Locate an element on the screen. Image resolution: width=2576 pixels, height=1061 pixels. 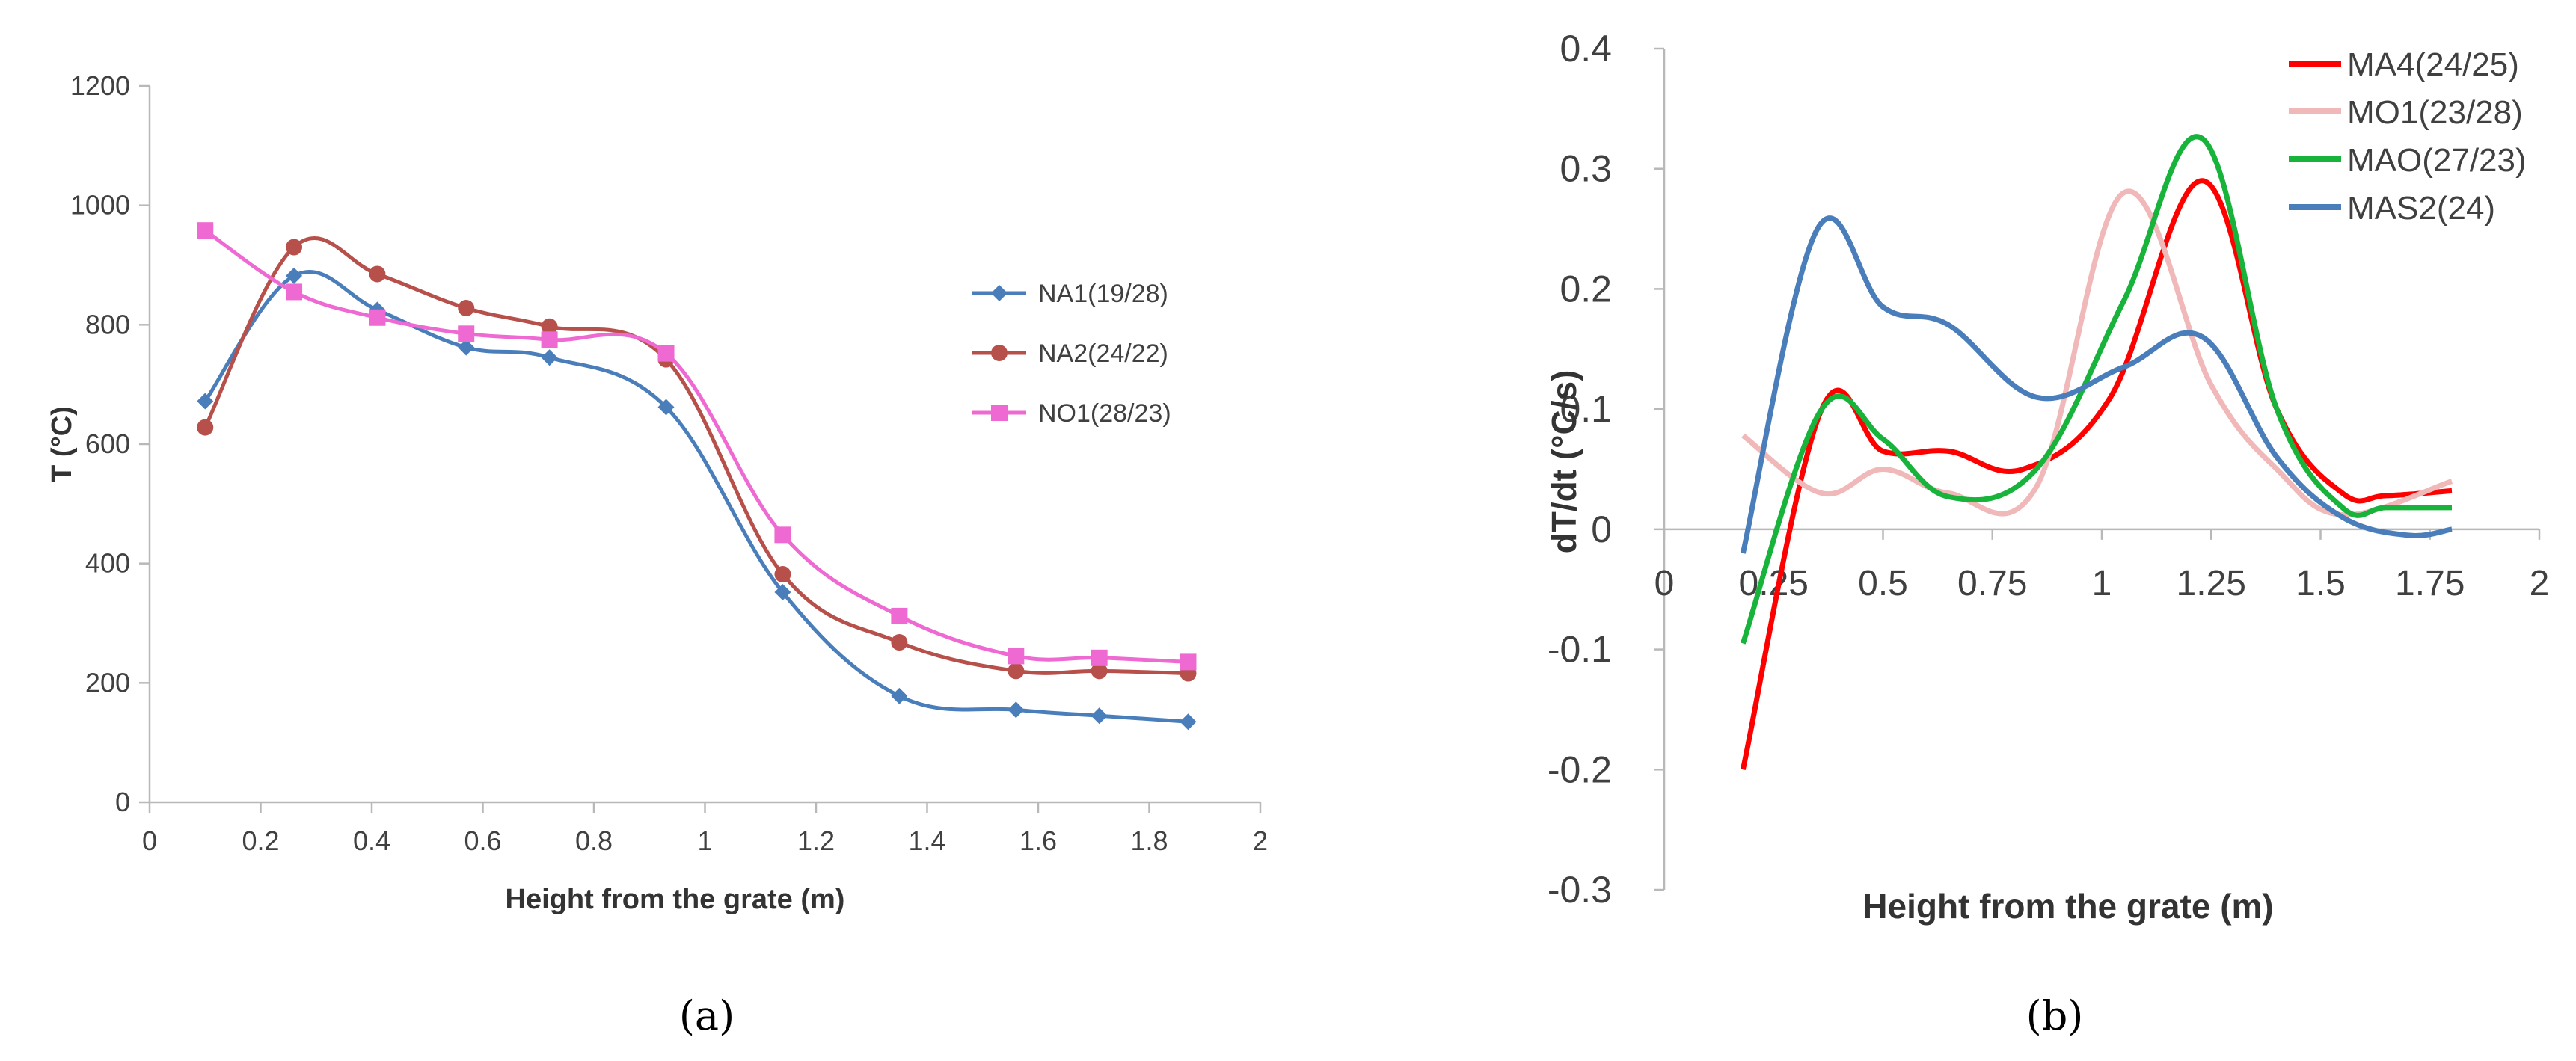
chart-a-legend-entry: NA1(19/28) is located at coordinates (1070, 294).